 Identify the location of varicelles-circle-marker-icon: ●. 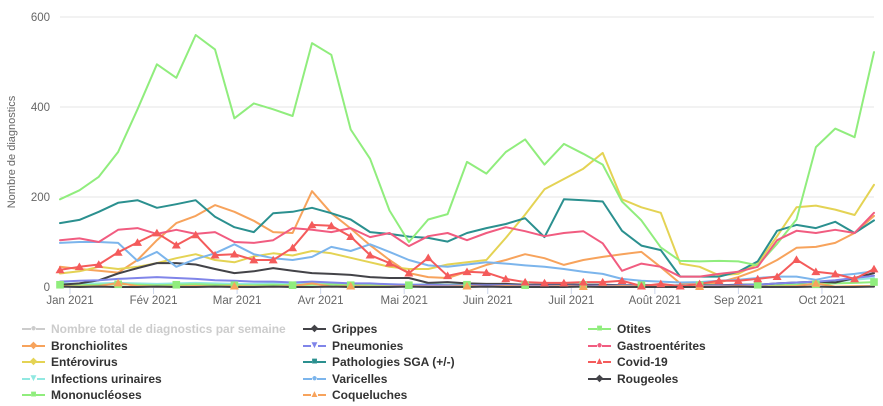
(315, 378).